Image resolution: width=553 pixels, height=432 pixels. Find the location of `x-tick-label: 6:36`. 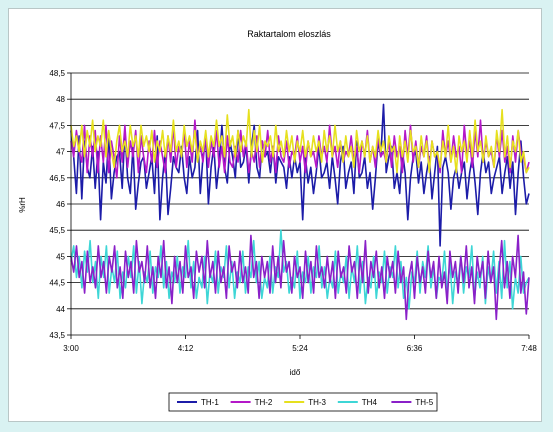

x-tick-label: 6:36 is located at coordinates (415, 348).